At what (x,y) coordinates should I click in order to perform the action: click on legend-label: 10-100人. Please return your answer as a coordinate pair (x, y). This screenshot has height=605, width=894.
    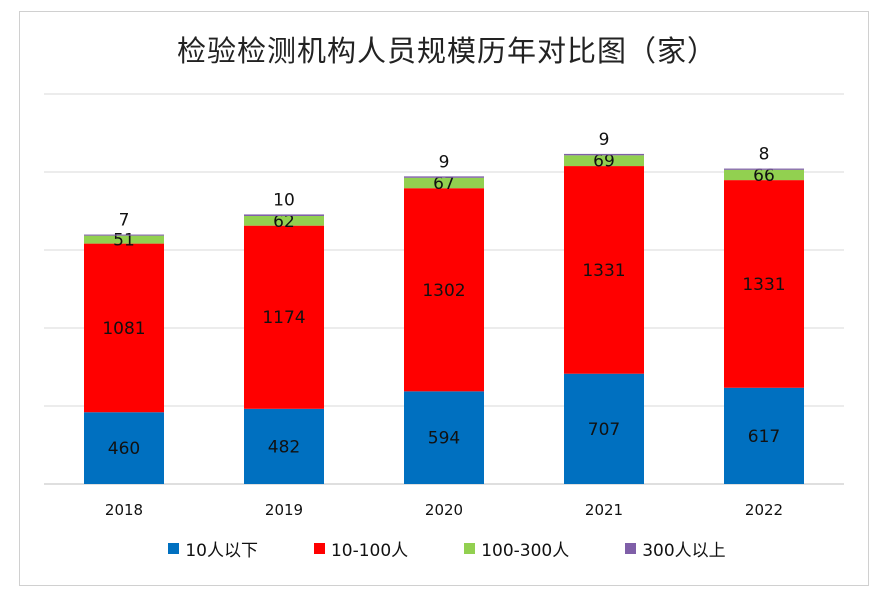
    Looking at the image, I should click on (369, 551).